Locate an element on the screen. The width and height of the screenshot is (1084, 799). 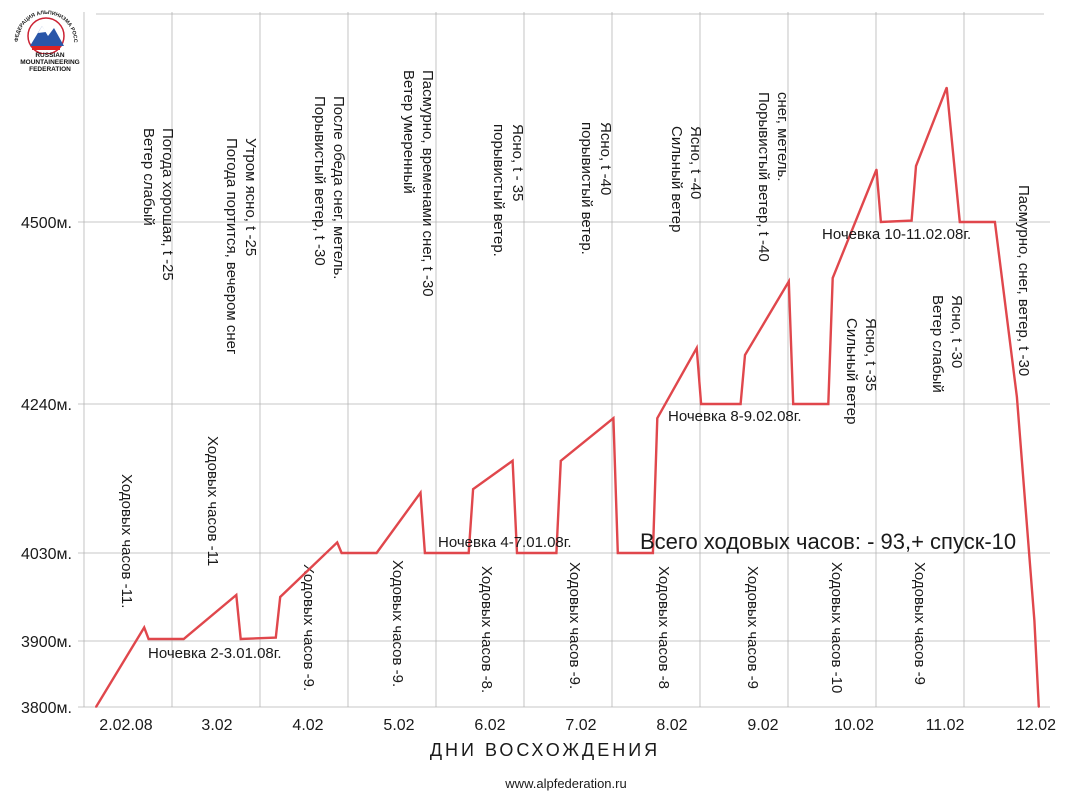
x-tick-label: 3.02 is located at coordinates (216, 725).